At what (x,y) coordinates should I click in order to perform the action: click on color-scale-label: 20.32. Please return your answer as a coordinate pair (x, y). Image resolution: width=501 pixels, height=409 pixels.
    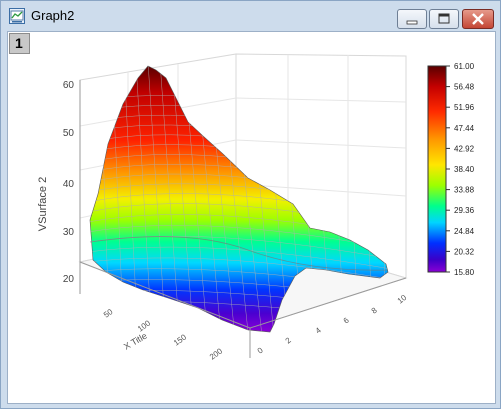
    Looking at the image, I should click on (464, 251).